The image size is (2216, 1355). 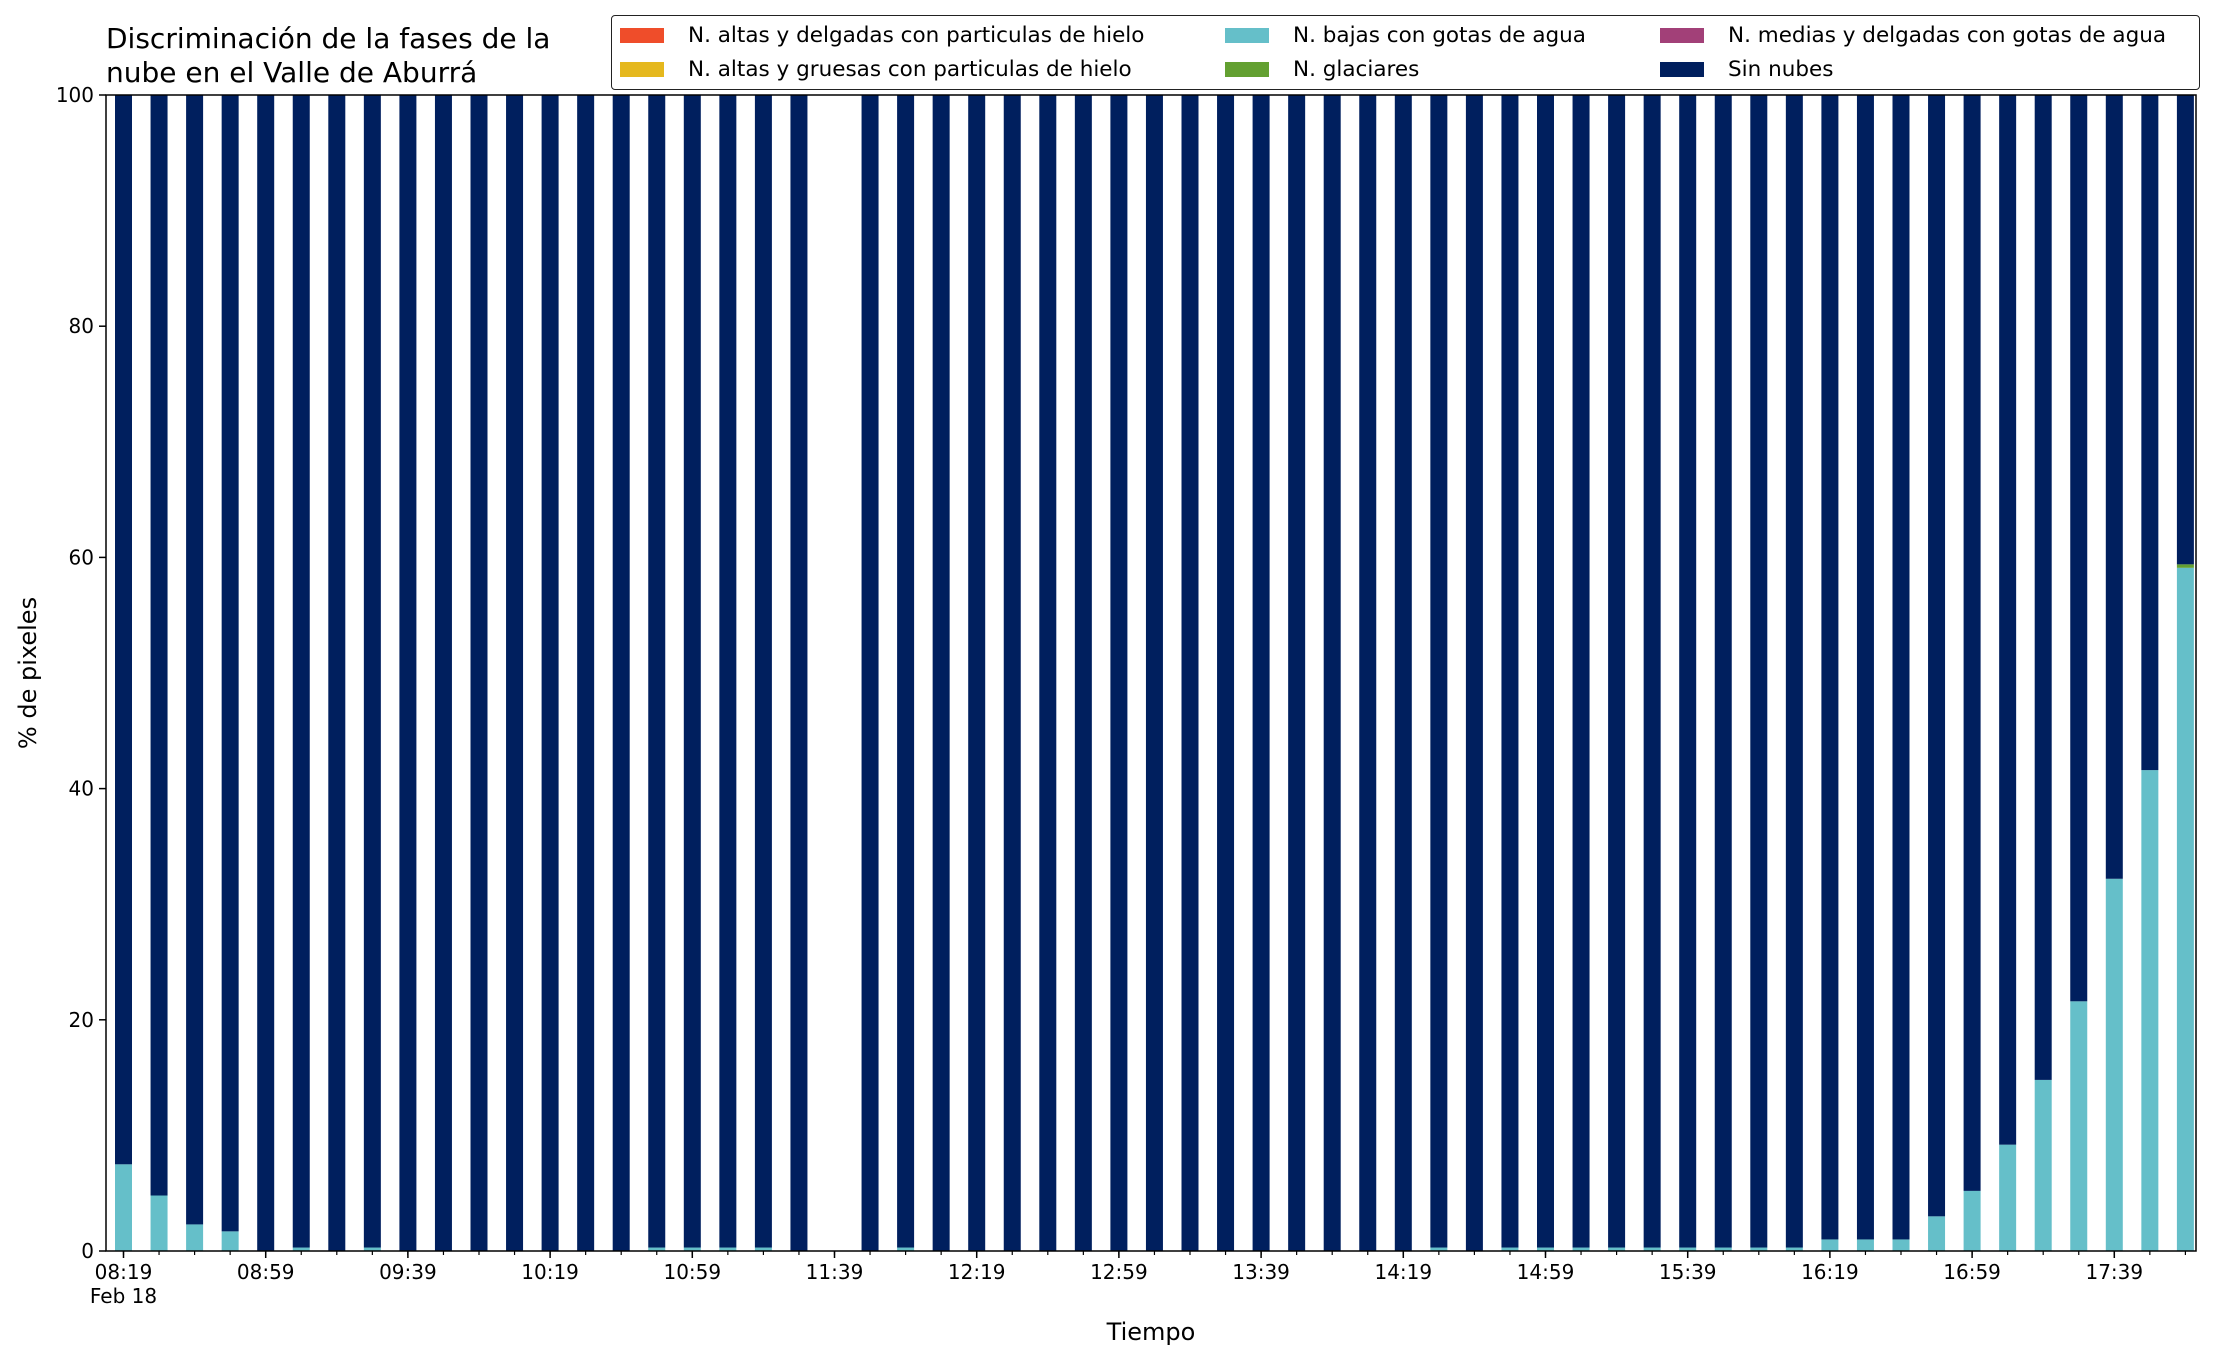 What do you see at coordinates (81, 1020) in the screenshot?
I see `y-tick-label: 20` at bounding box center [81, 1020].